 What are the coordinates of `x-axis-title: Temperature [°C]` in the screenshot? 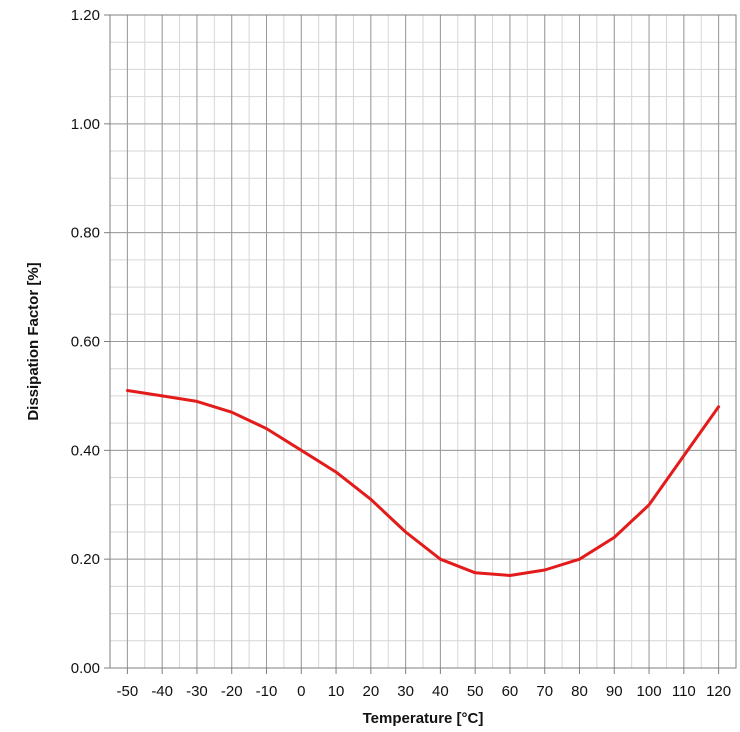 It's located at (423, 718).